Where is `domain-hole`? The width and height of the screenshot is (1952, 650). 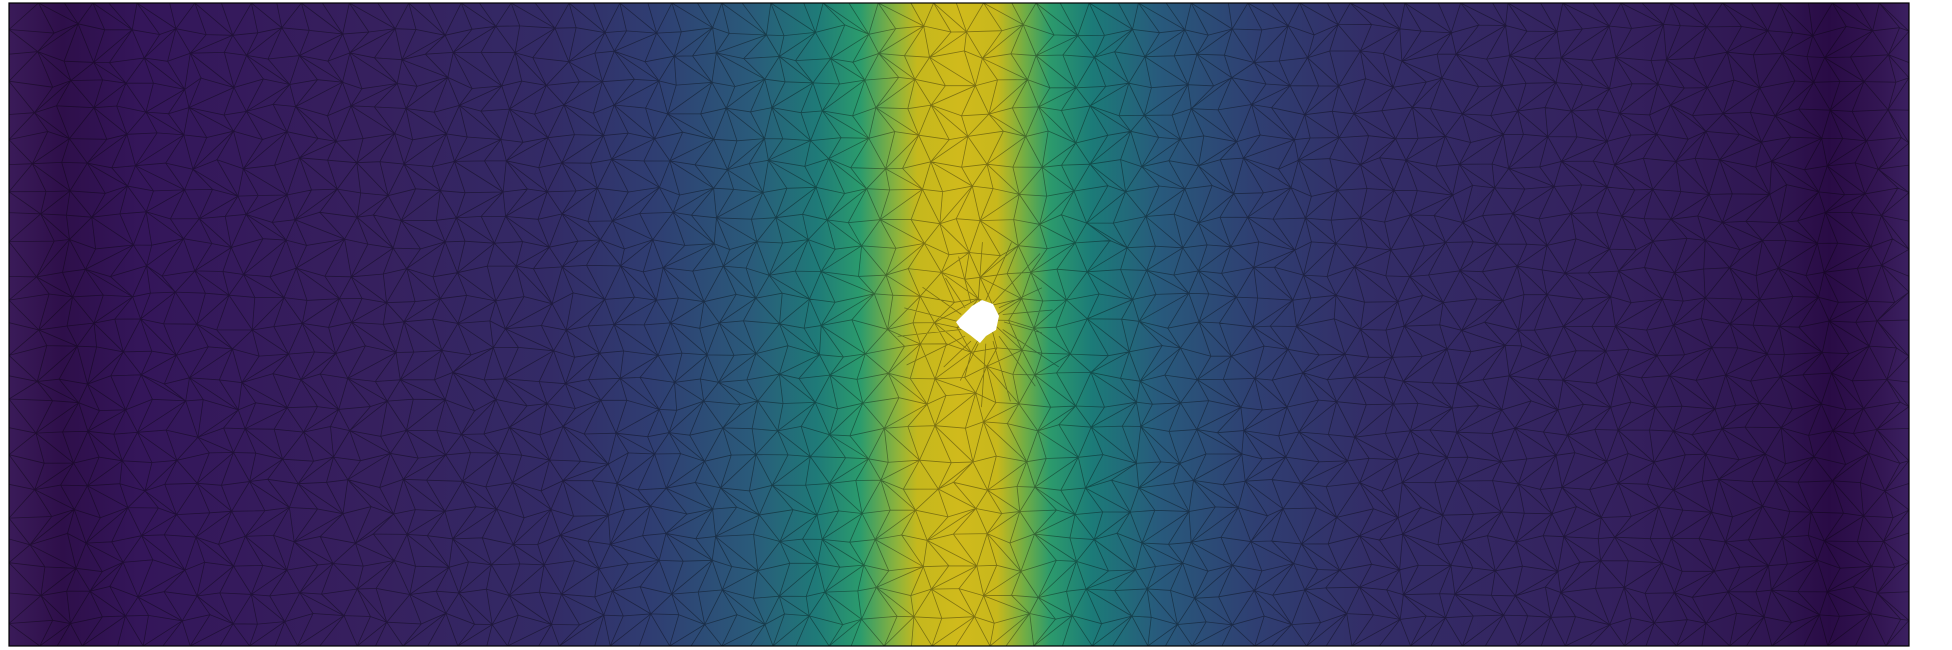
domain-hole is located at coordinates (977, 321).